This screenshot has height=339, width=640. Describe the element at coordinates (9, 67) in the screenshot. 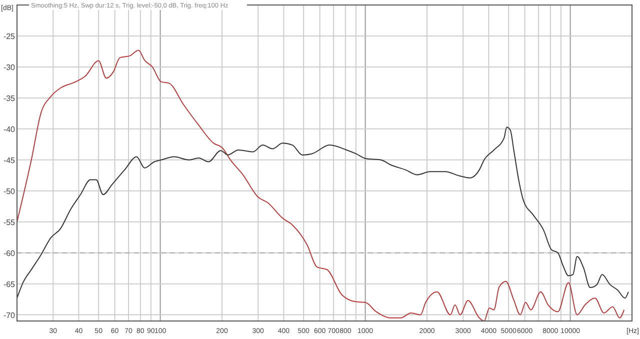

I see `y-tick-label: -30` at that location.